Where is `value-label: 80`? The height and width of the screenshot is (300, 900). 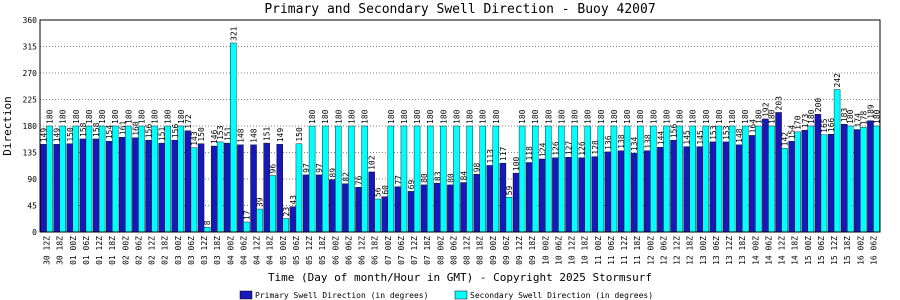 value-label: 80 is located at coordinates (424, 178).